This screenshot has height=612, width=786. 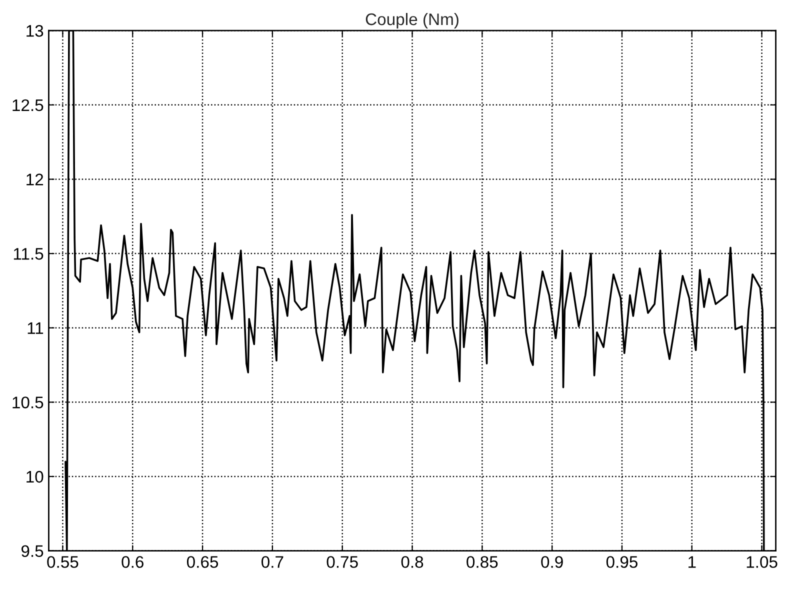 What do you see at coordinates (133, 562) in the screenshot?
I see `x-tick-label: 0.6` at bounding box center [133, 562].